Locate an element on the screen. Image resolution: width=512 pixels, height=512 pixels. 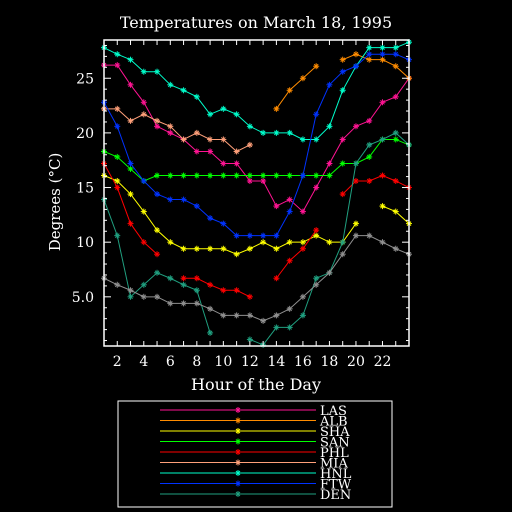
legend-item-ftw: FTW is located at coordinates (256, 485).